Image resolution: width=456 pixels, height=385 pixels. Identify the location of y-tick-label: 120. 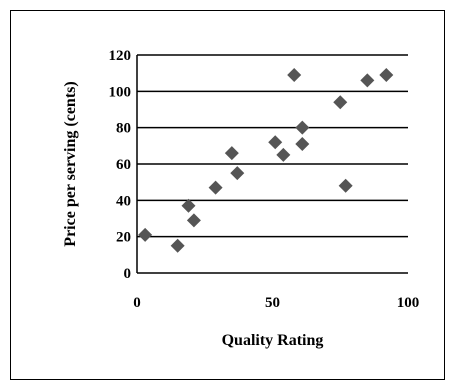
(120, 56).